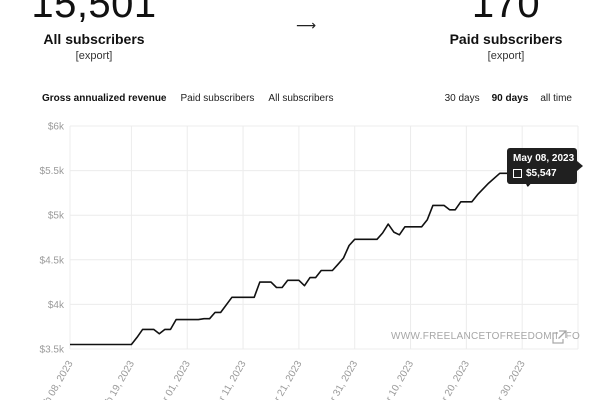  What do you see at coordinates (56, 127) in the screenshot?
I see `y-tick-label: $6k` at bounding box center [56, 127].